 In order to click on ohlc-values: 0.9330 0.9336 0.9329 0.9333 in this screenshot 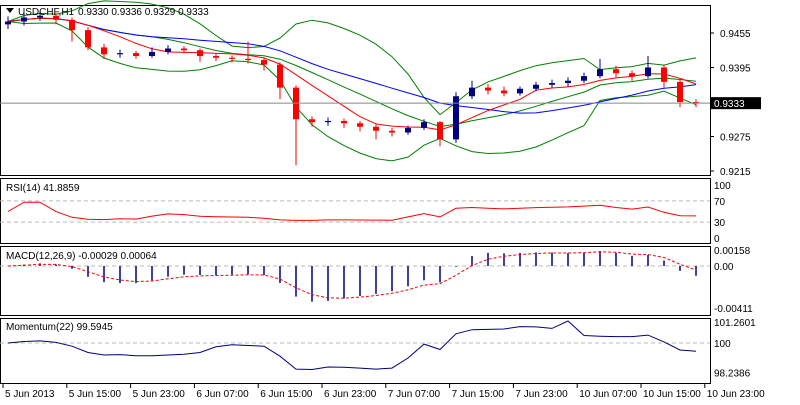, I will do `click(143, 12)`.